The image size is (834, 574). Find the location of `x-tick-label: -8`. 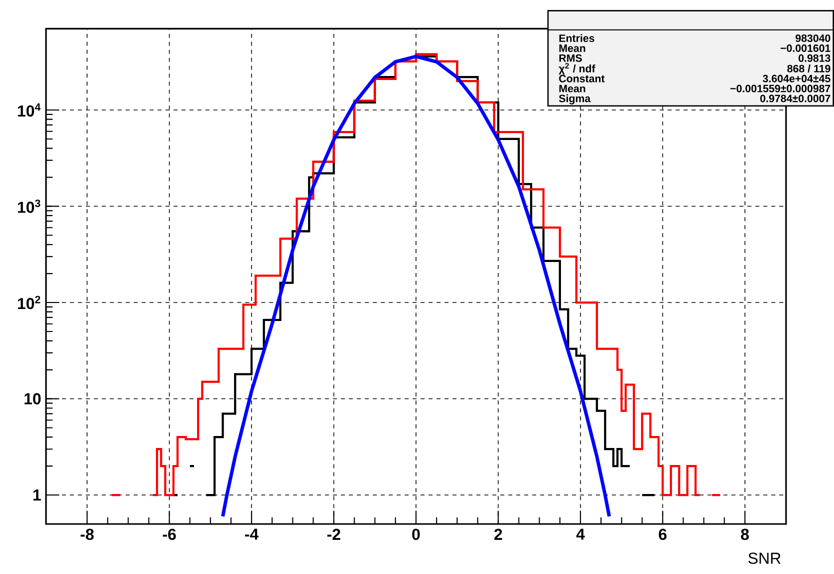

x-tick-label: -8 is located at coordinates (87, 534).